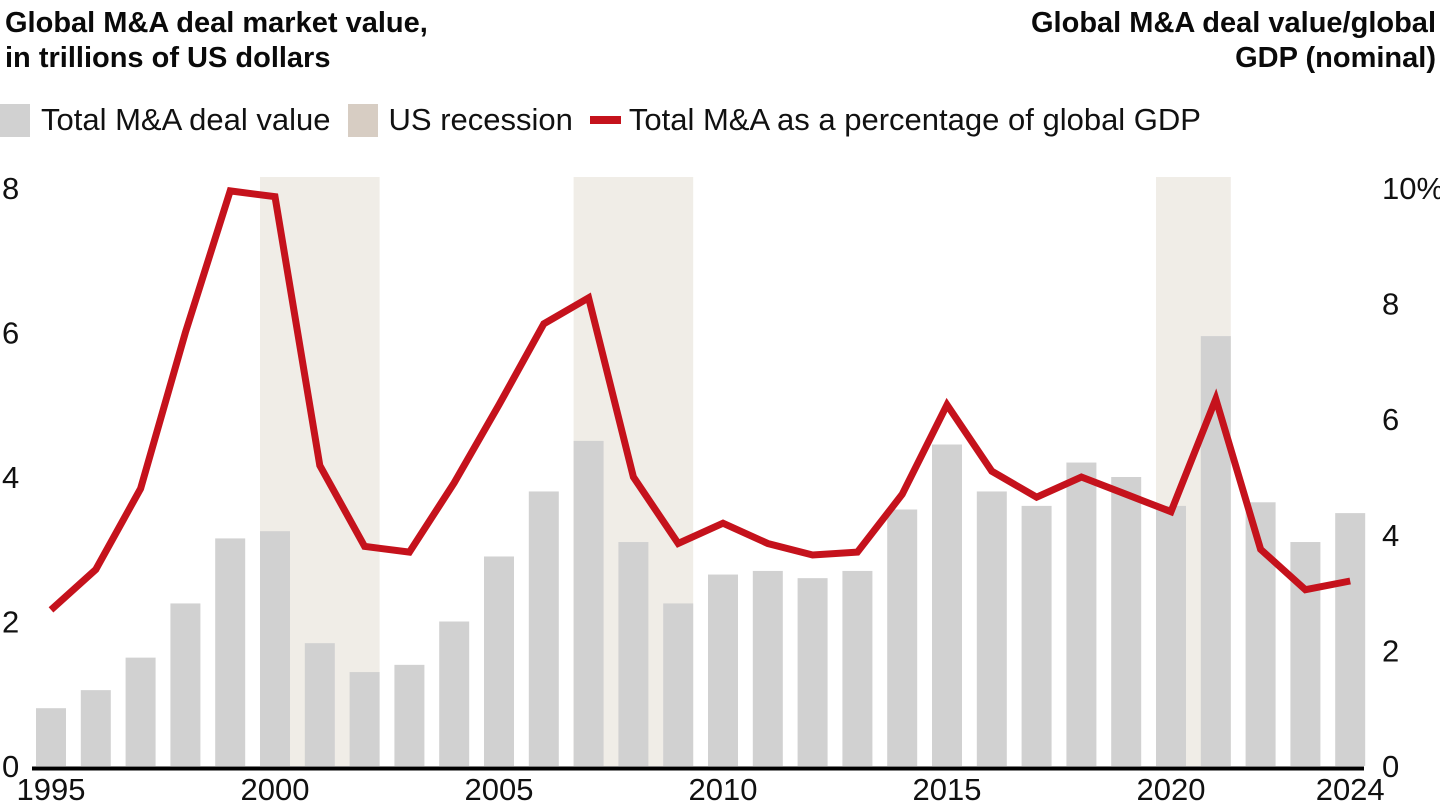  What do you see at coordinates (168, 58) in the screenshot?
I see `left-axis-title-line2: in trillions of US dollars` at bounding box center [168, 58].